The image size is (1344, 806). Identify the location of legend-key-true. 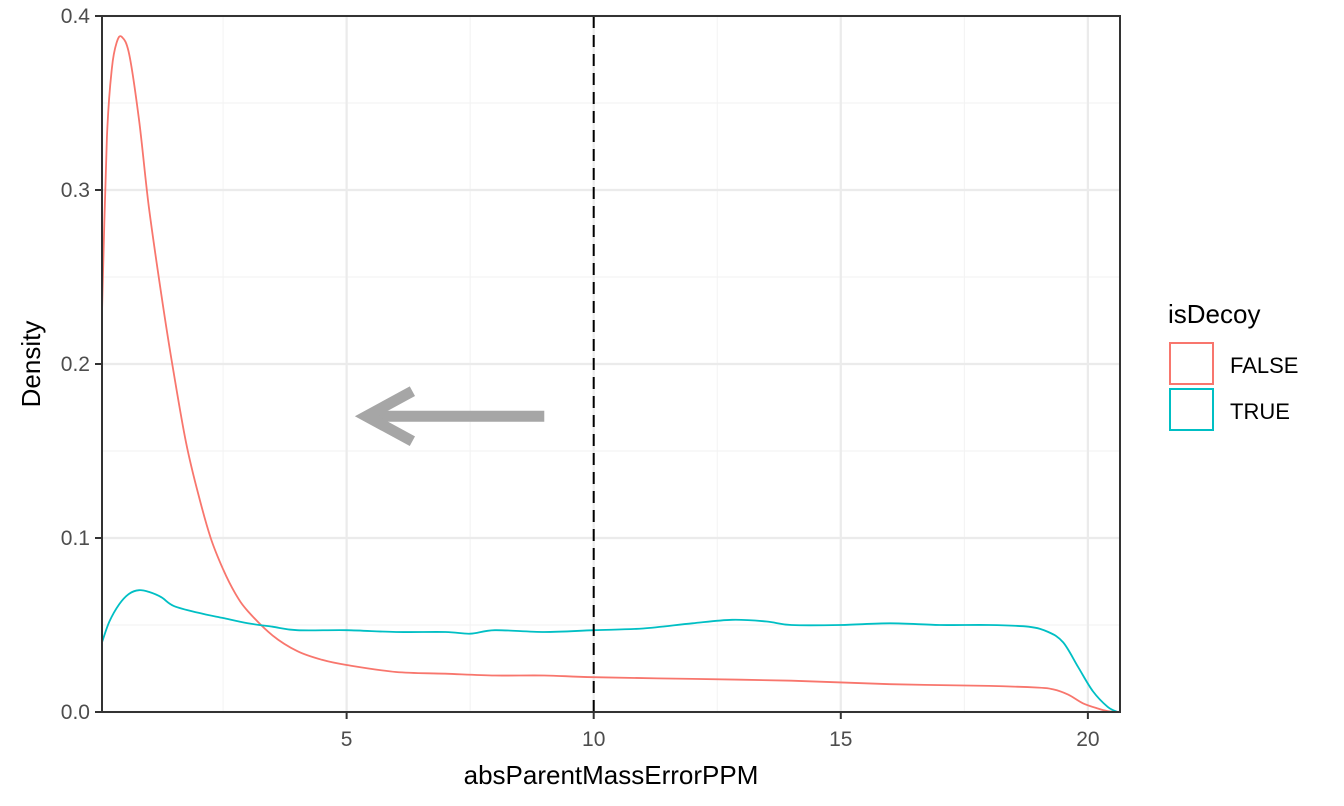
(1191, 409).